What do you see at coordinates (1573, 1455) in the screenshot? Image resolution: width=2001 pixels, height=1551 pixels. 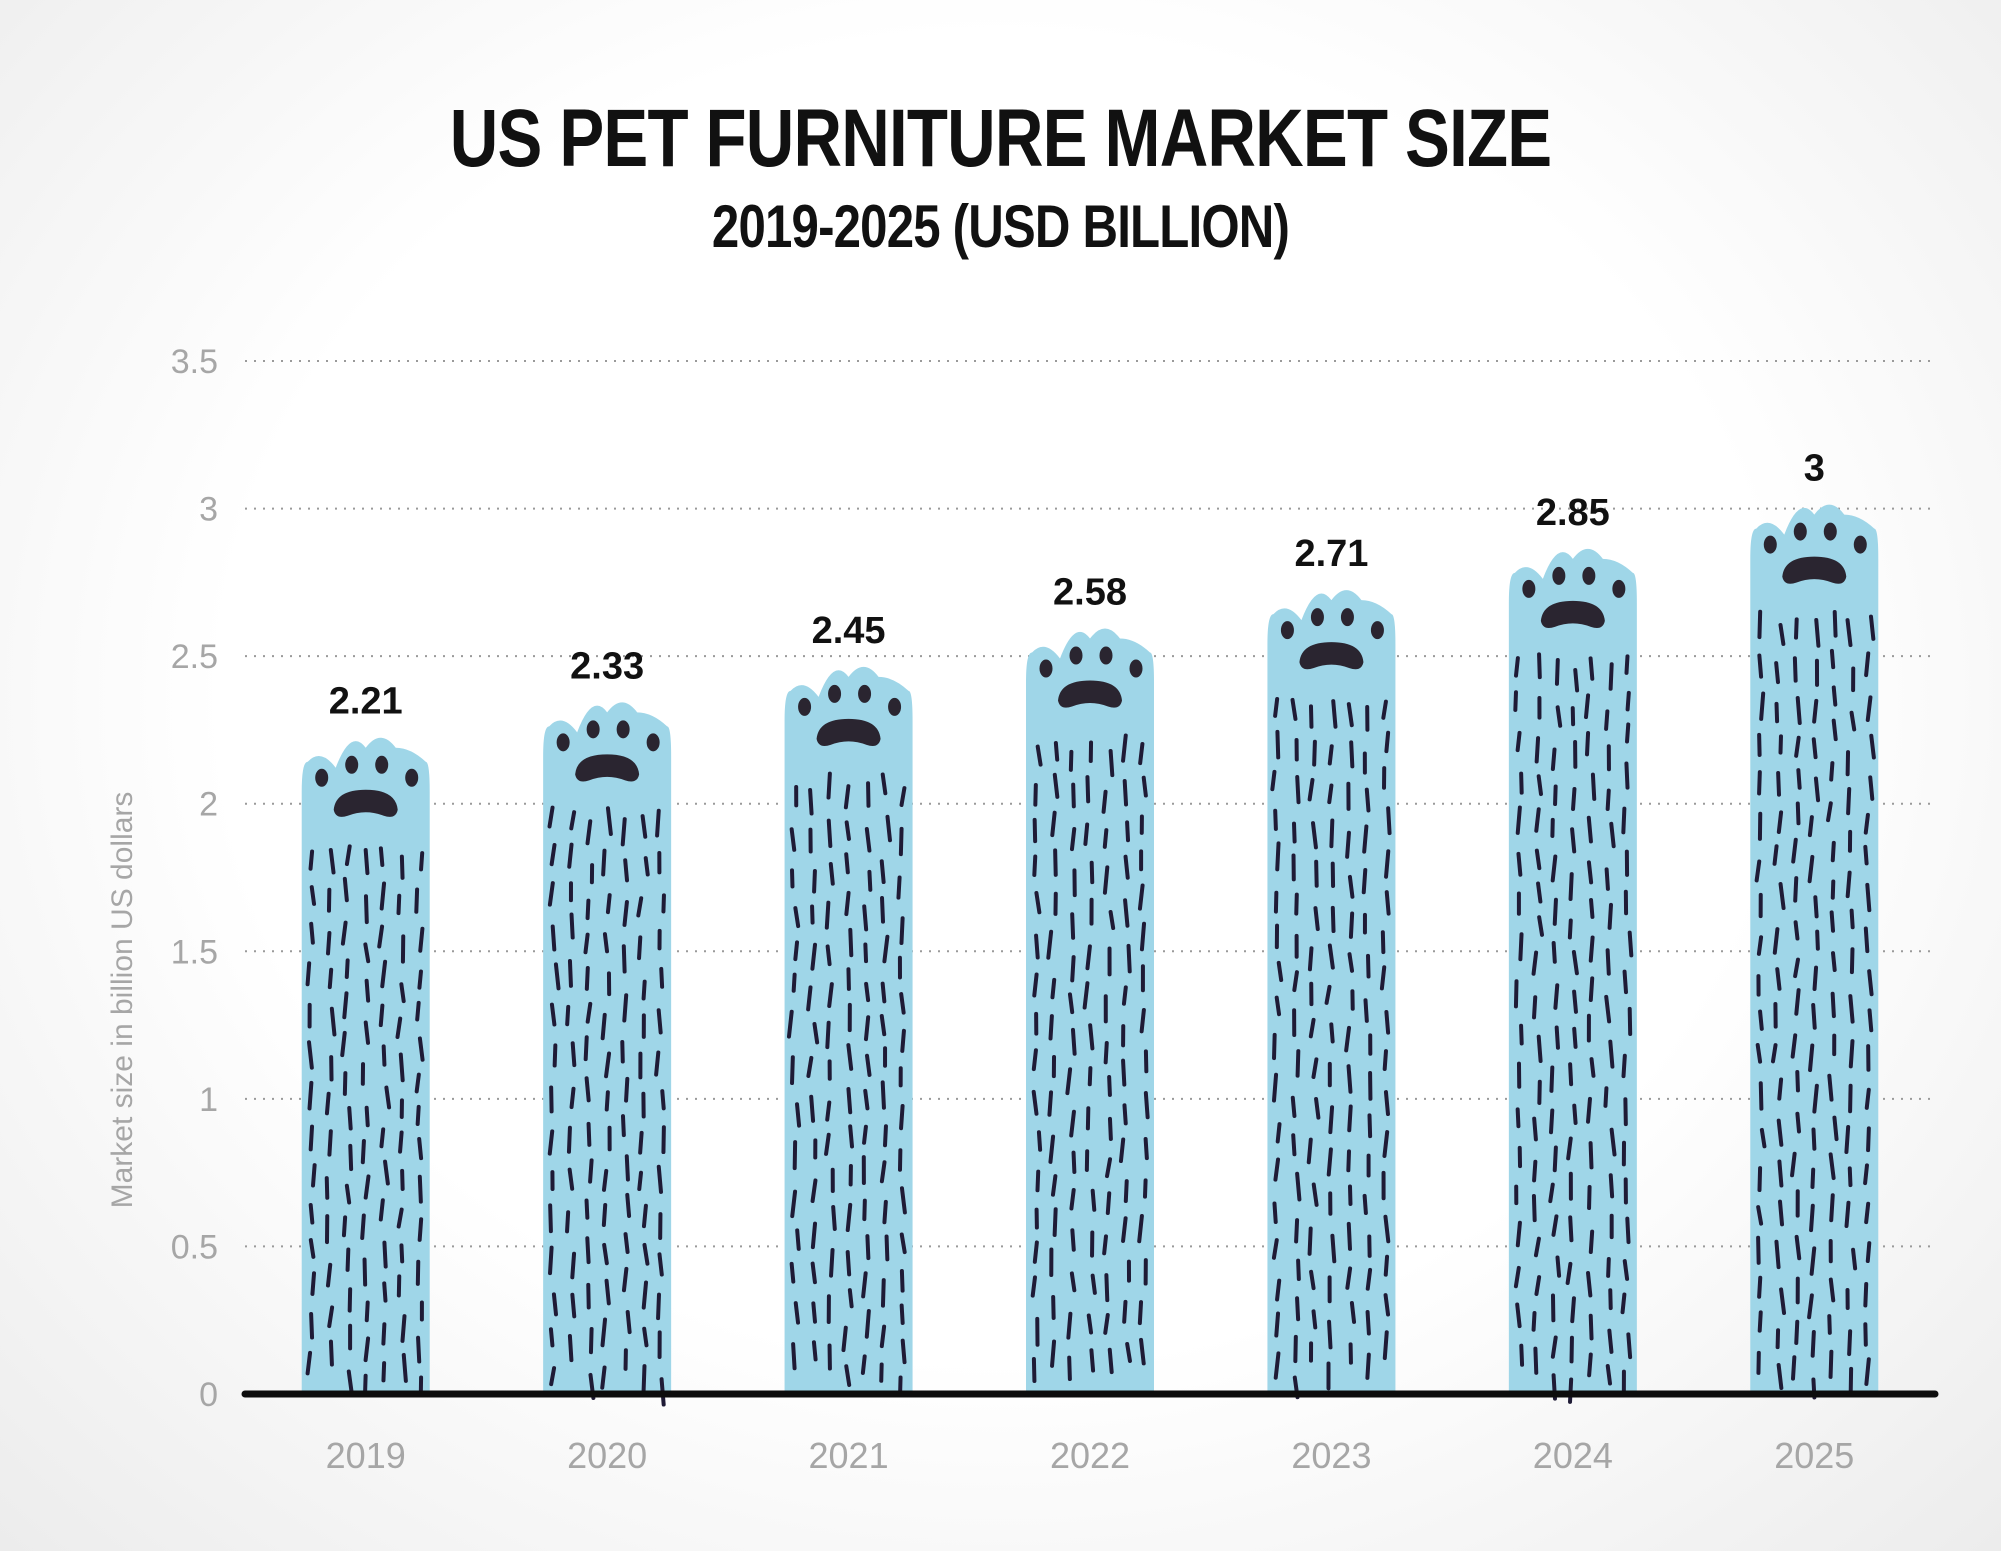 I see `x-tick-label: 2024` at bounding box center [1573, 1455].